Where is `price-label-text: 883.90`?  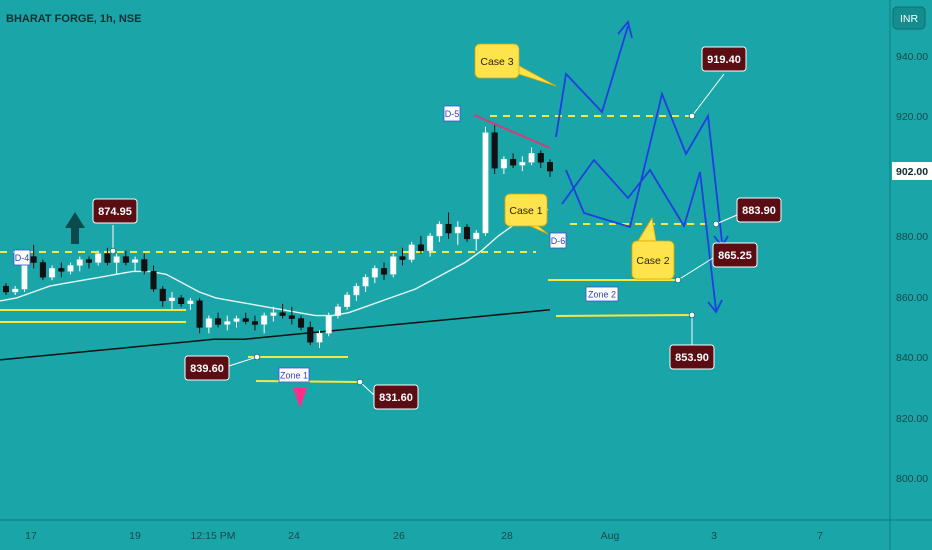 price-label-text: 883.90 is located at coordinates (759, 211).